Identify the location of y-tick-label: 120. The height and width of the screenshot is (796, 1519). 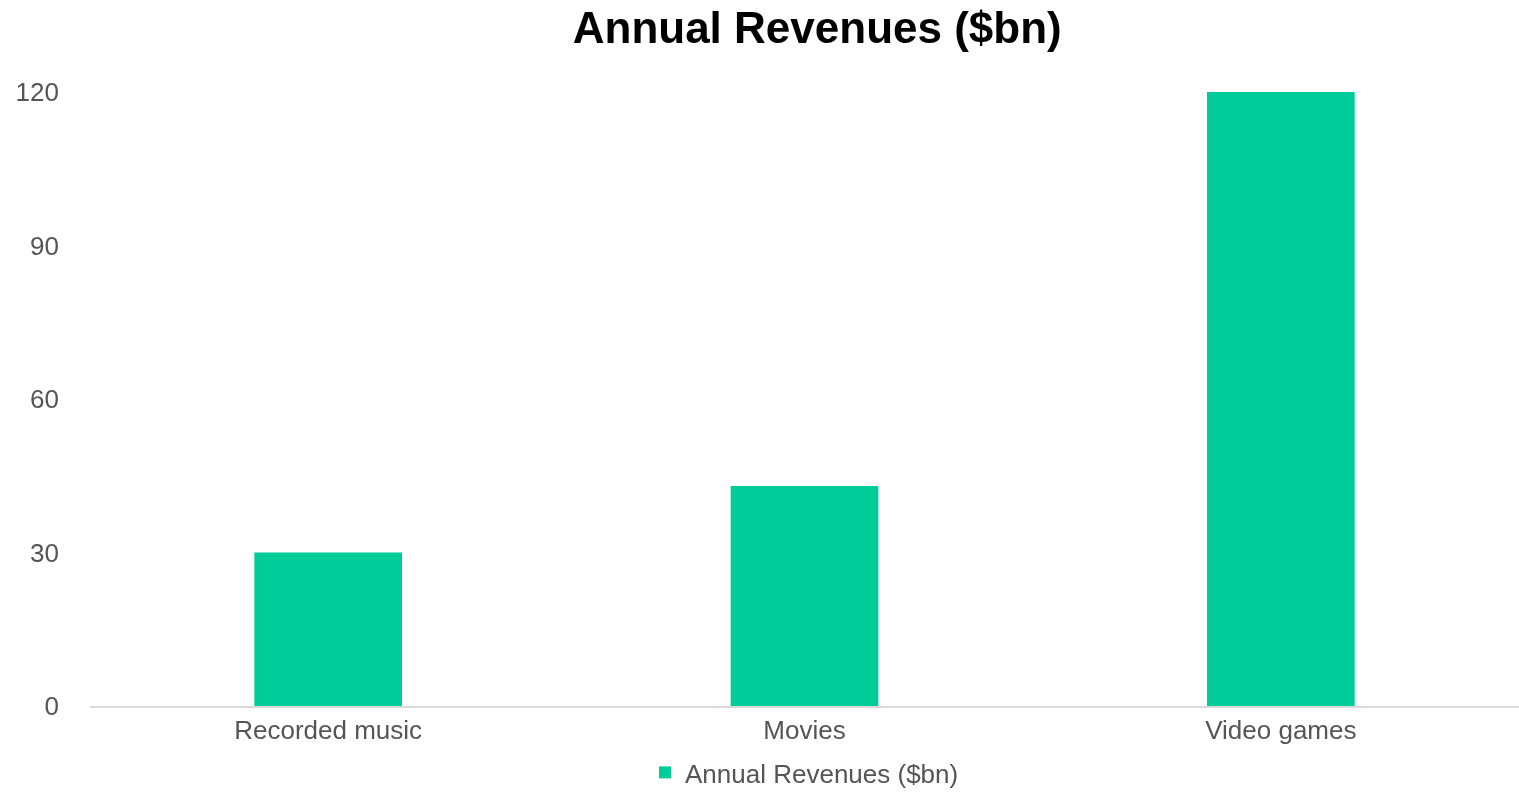
(37, 92).